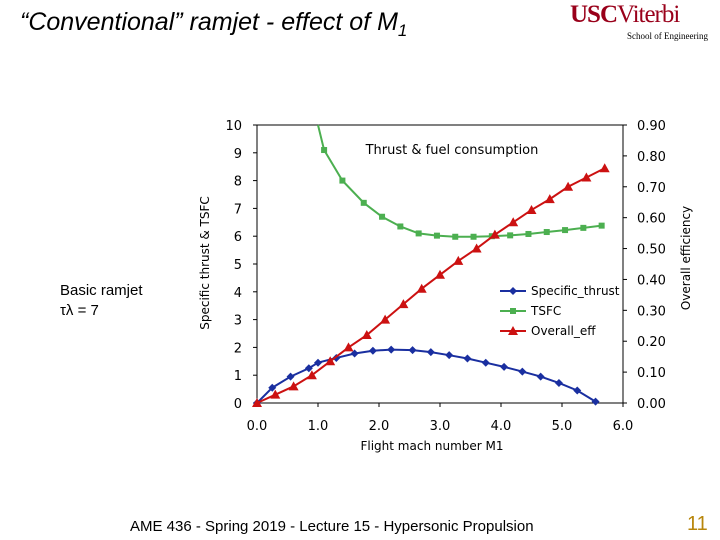 The width and height of the screenshot is (720, 540). Describe the element at coordinates (697, 524) in the screenshot. I see `page-number: 11` at that location.